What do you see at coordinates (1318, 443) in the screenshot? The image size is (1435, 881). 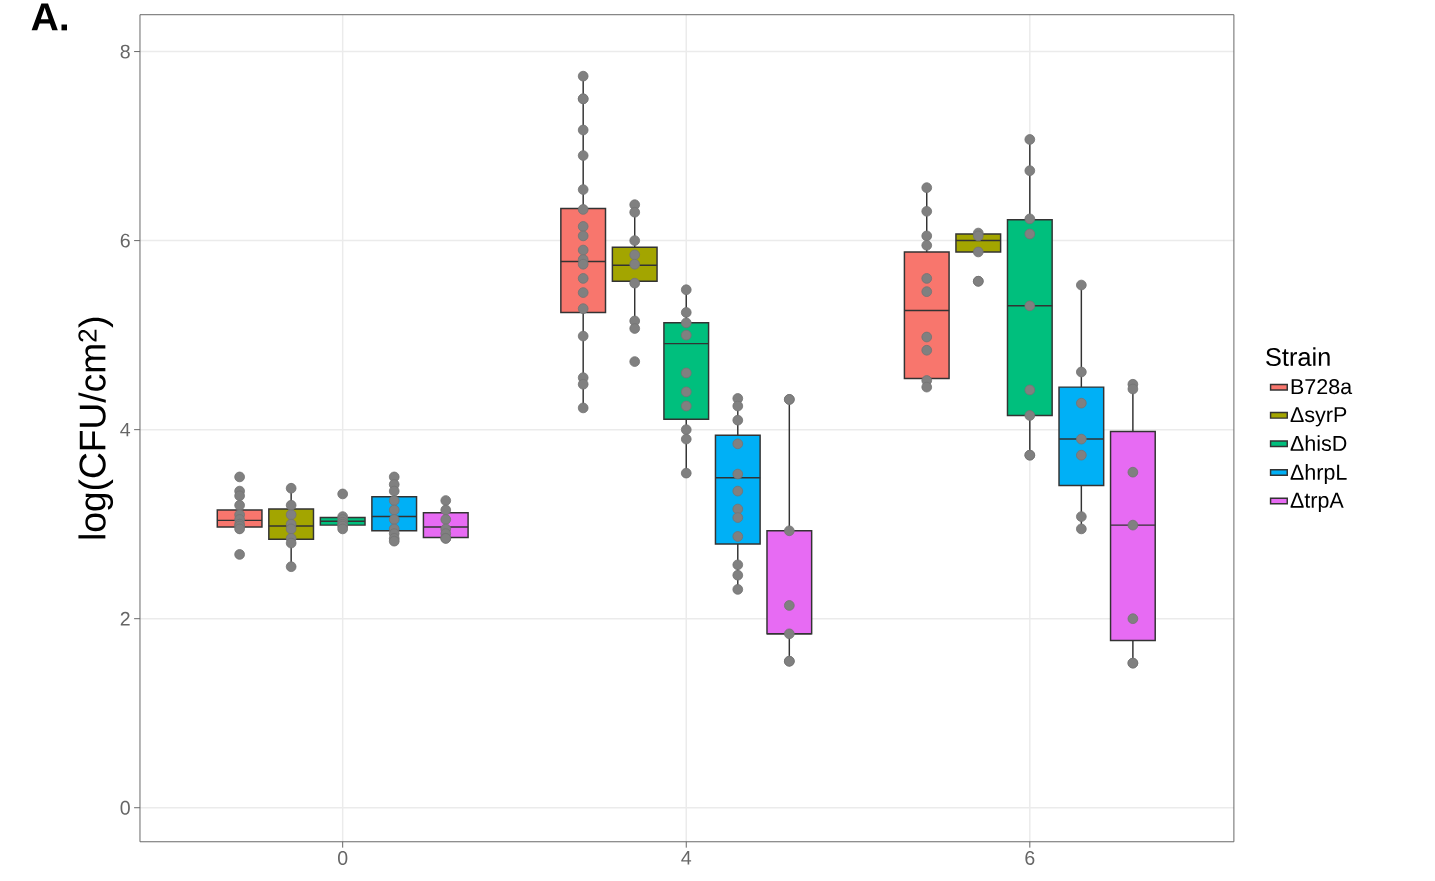 I see `legend-label: ΔhisD` at bounding box center [1318, 443].